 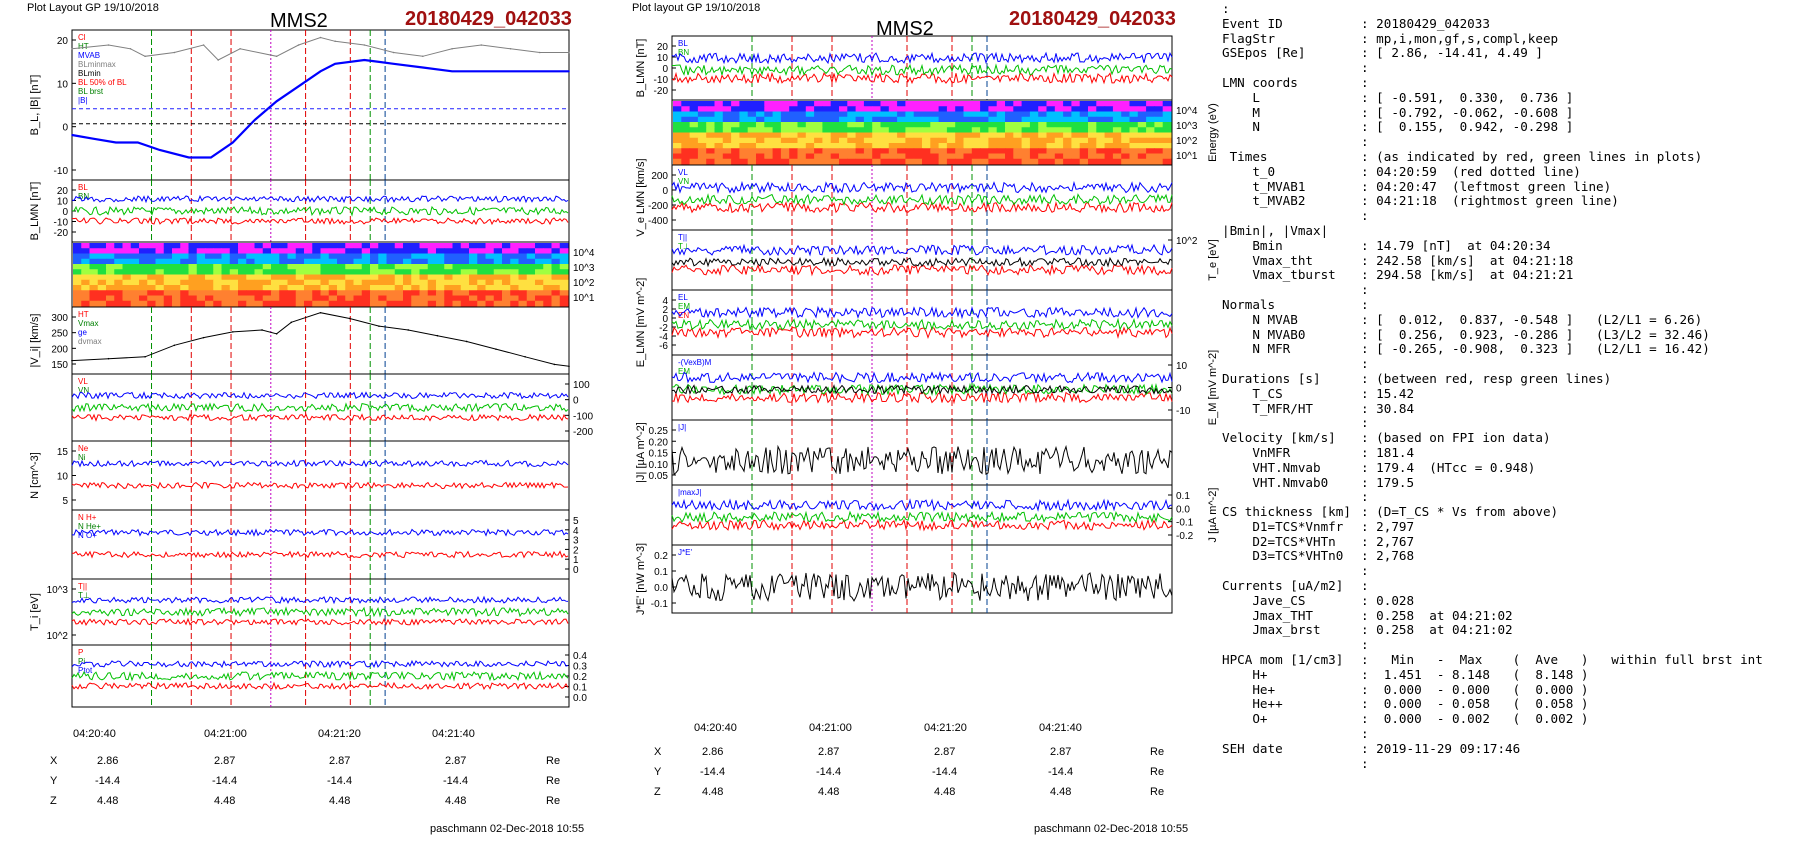 I want to click on left-panel-4-data-point, so click(x=174, y=345).